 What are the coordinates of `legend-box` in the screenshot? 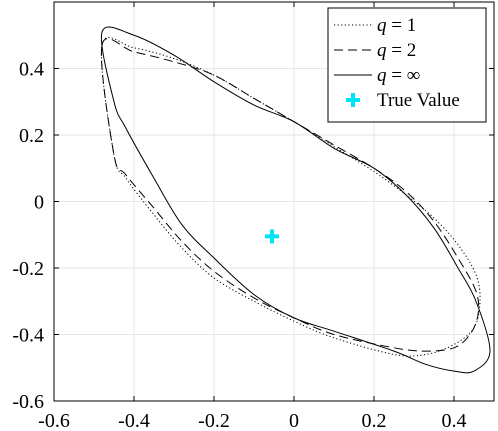 It's located at (407, 65).